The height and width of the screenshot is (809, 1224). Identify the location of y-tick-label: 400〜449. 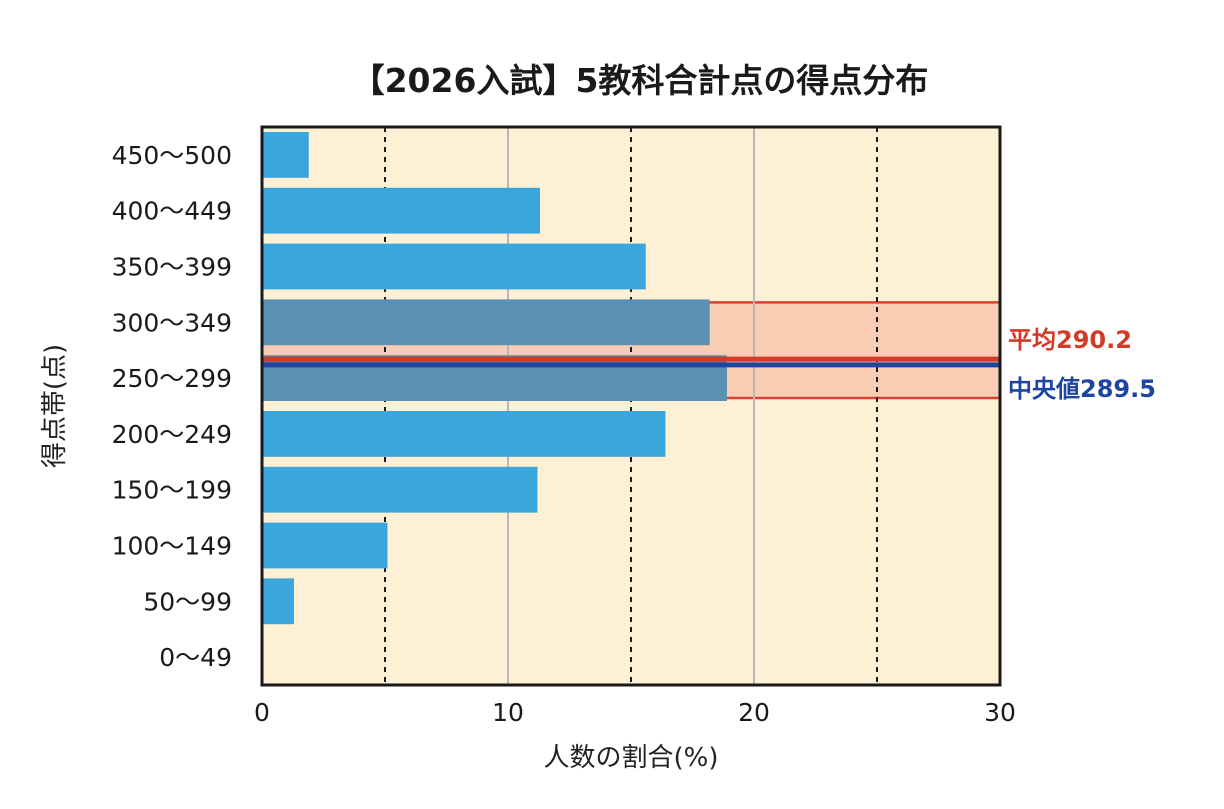
(172, 211).